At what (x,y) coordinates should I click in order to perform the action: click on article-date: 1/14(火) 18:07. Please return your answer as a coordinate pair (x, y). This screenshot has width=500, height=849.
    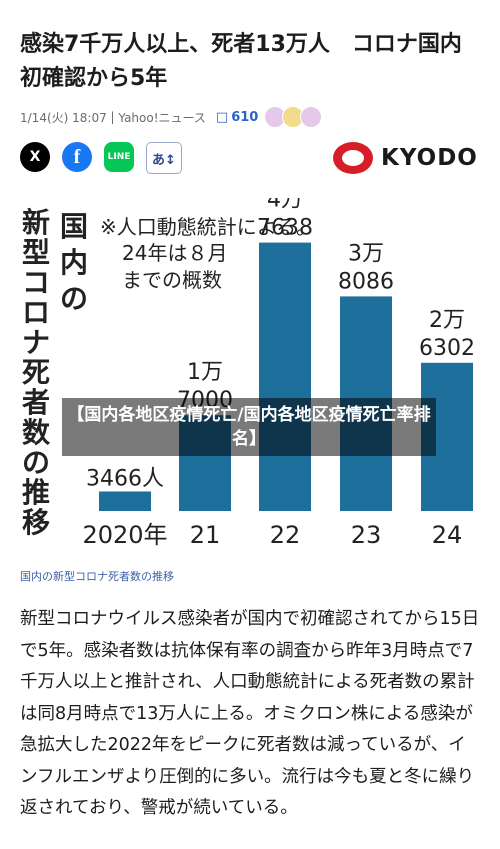
    Looking at the image, I should click on (63, 117).